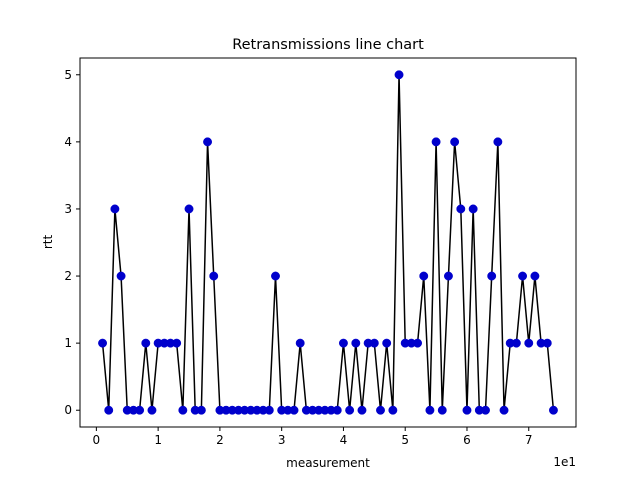 This screenshot has width=640, height=480. Describe the element at coordinates (68, 410) in the screenshot. I see `y-tick-label: 0` at that location.